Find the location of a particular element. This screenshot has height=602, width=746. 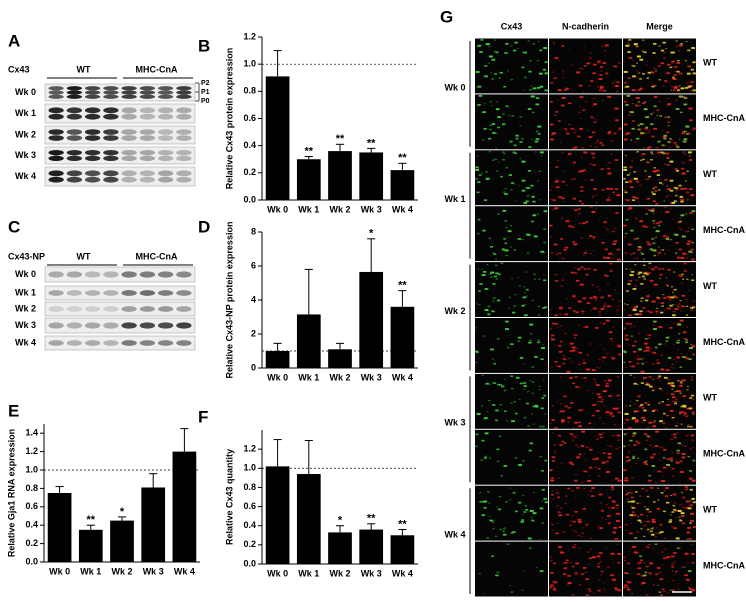

week-label: Wk 3 is located at coordinates (454, 423).